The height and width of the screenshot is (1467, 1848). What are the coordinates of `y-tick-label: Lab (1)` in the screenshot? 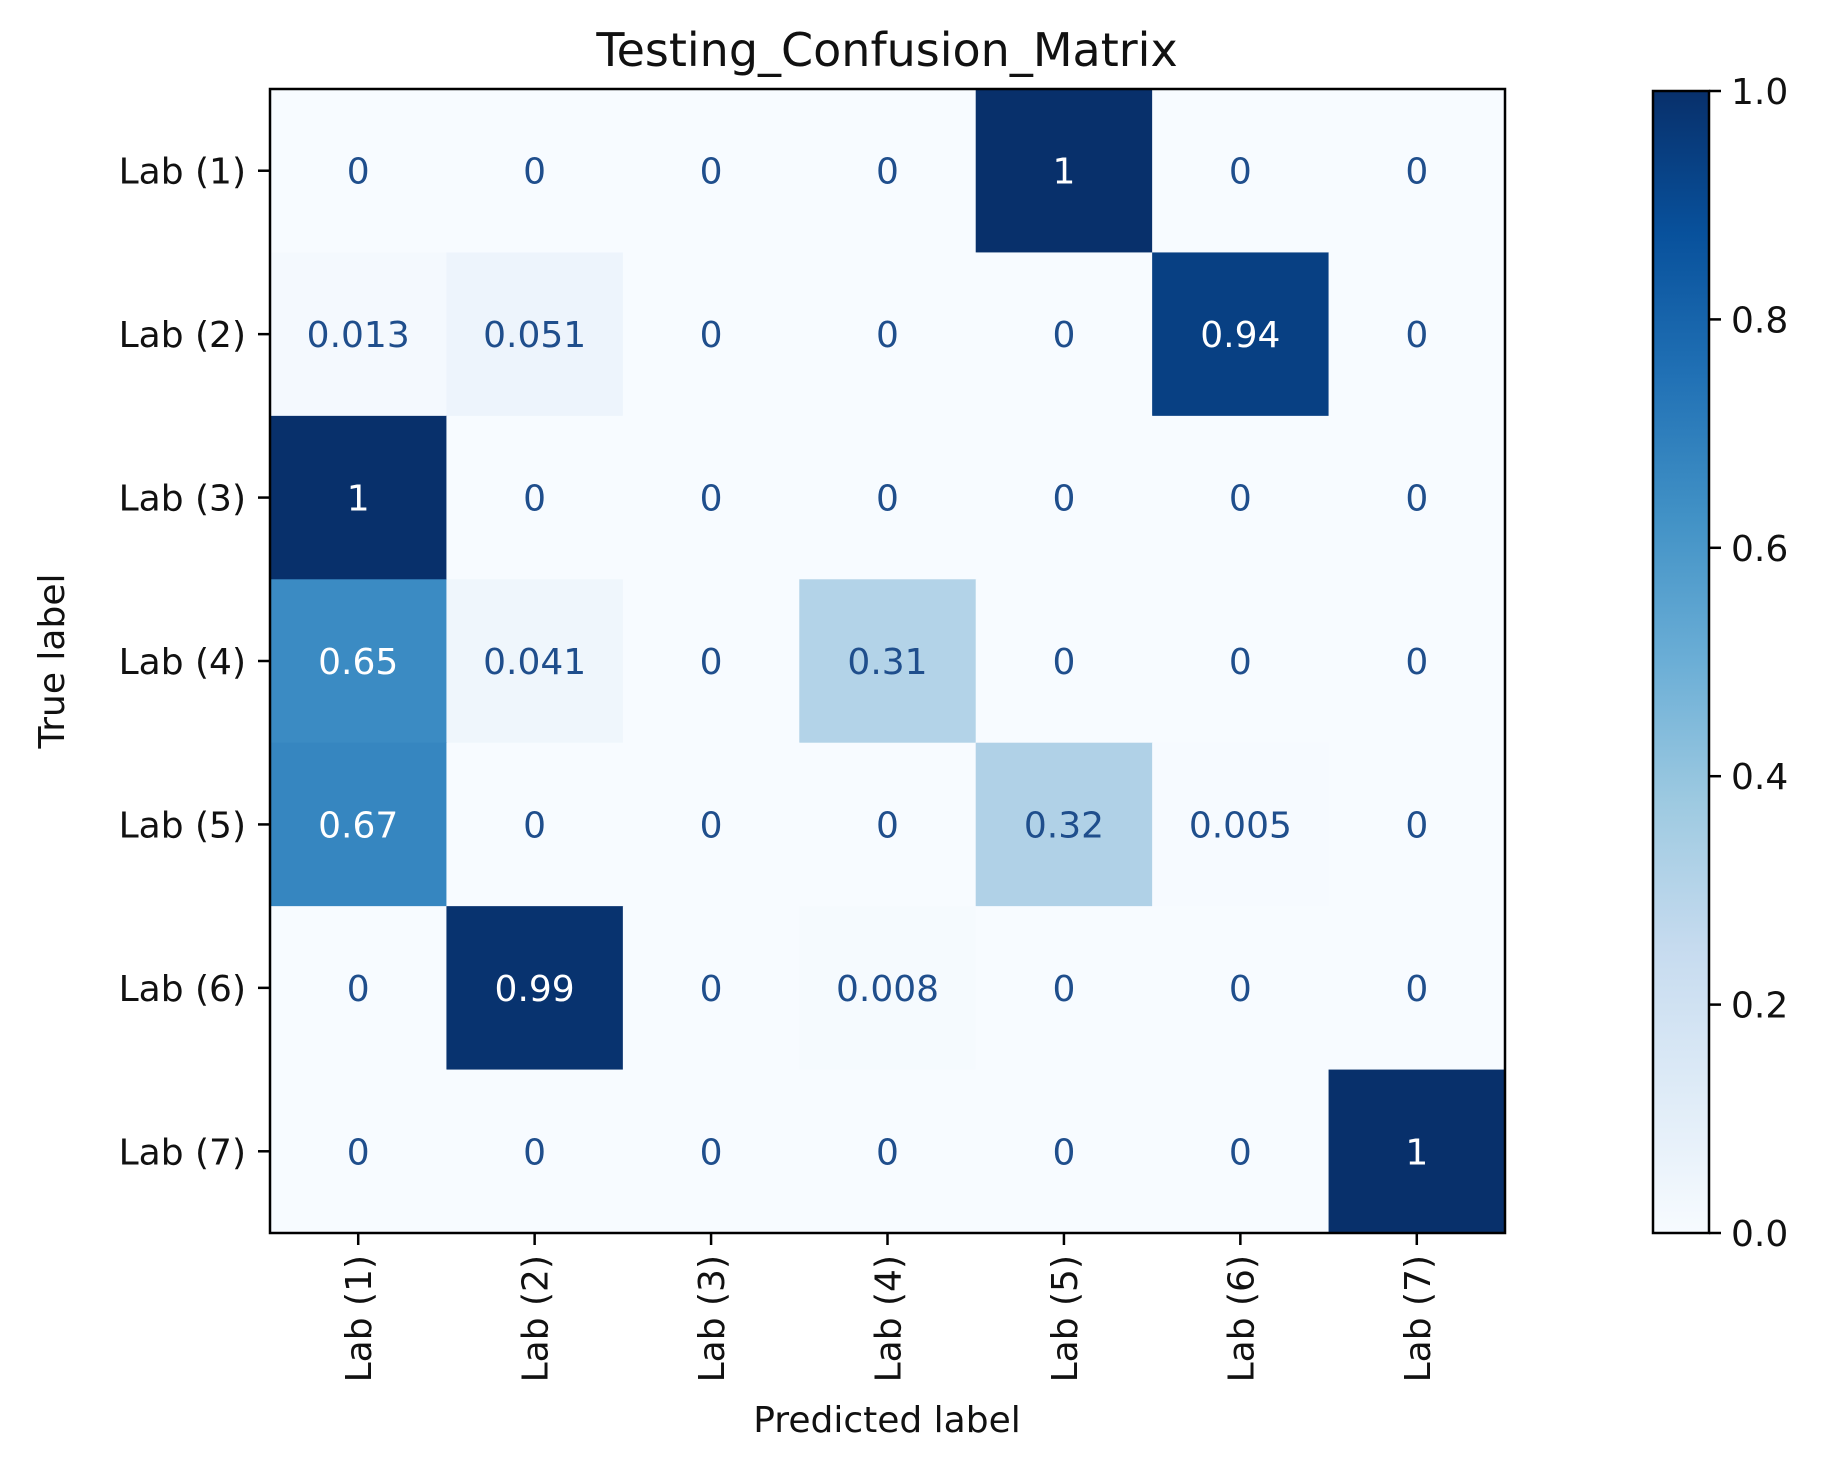 It's located at (182, 172).